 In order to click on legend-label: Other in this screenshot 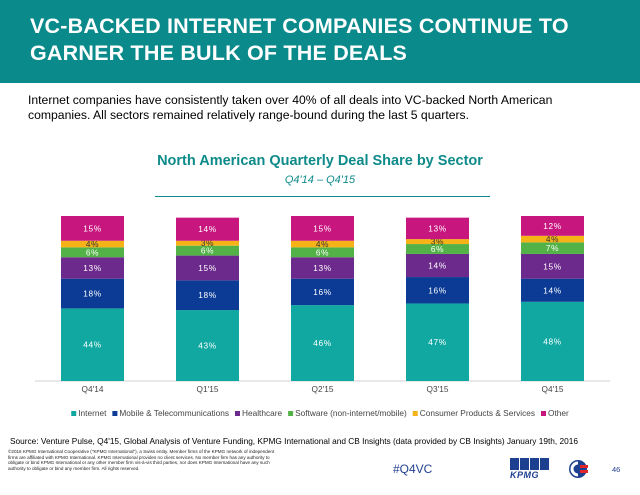, I will do `click(558, 413)`.